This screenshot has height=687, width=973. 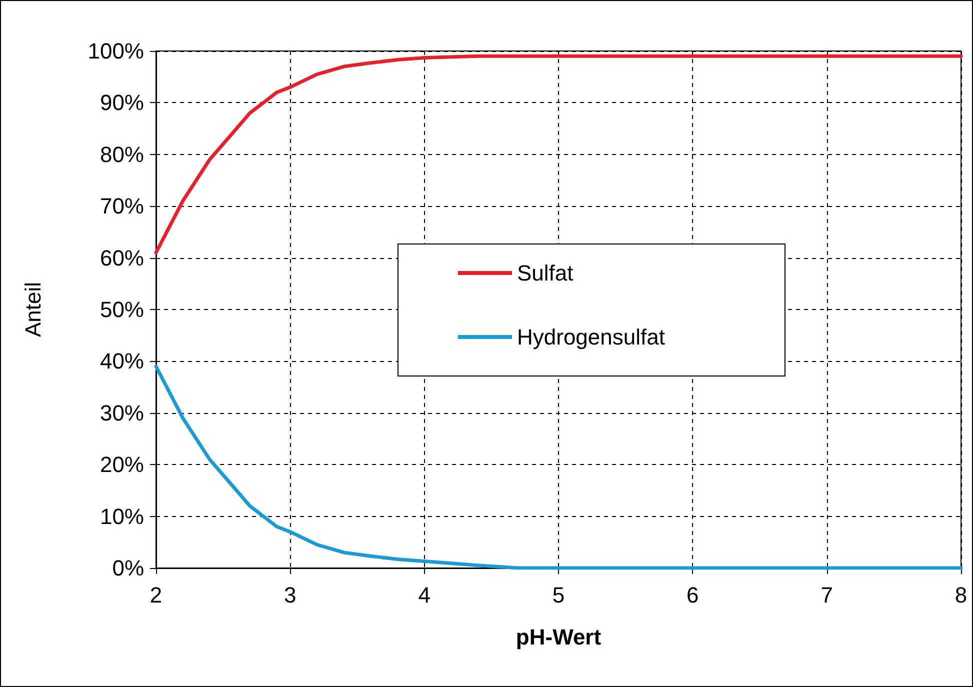 I want to click on y-tick-label: 70%, so click(x=122, y=206).